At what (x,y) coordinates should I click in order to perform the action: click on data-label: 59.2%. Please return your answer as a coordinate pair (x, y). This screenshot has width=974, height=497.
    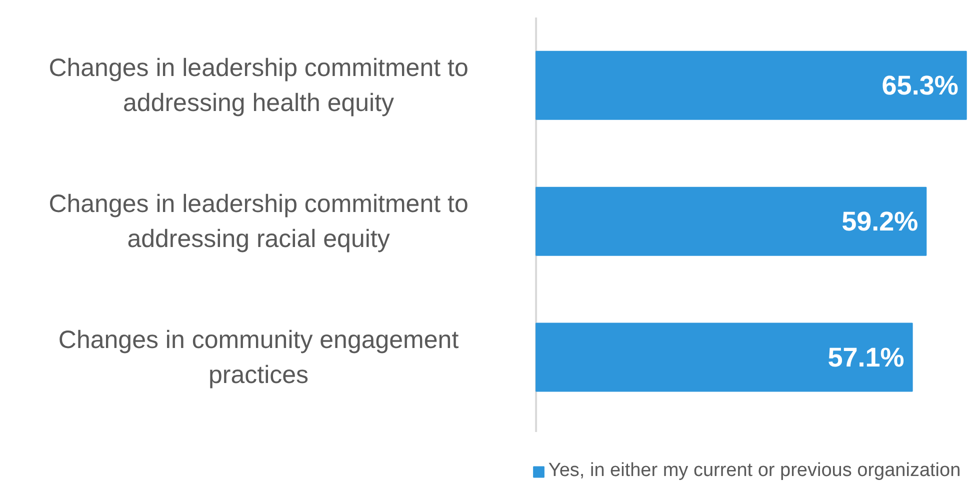
    Looking at the image, I should click on (880, 221).